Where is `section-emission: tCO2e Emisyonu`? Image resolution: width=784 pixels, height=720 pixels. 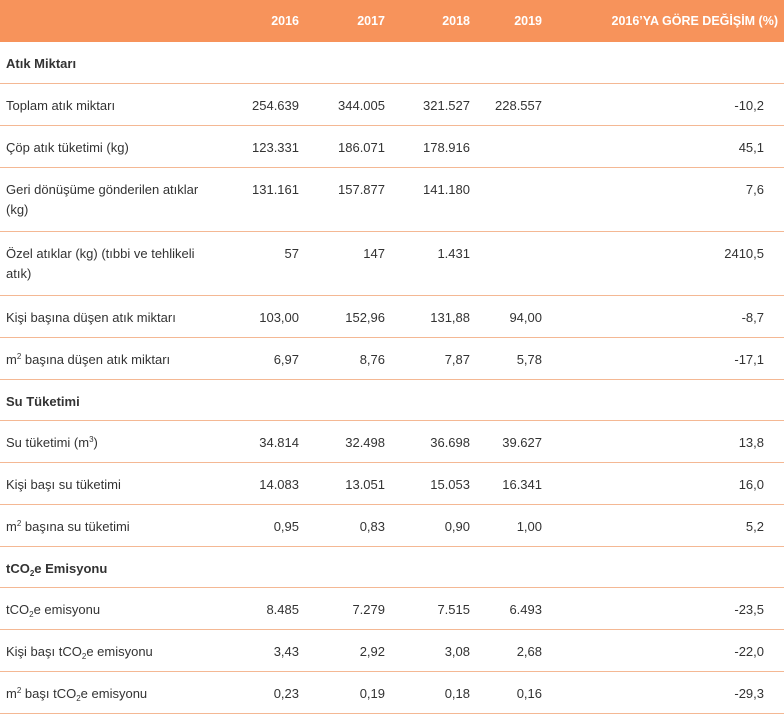
section-emission: tCO2e Emisyonu is located at coordinates (392, 566).